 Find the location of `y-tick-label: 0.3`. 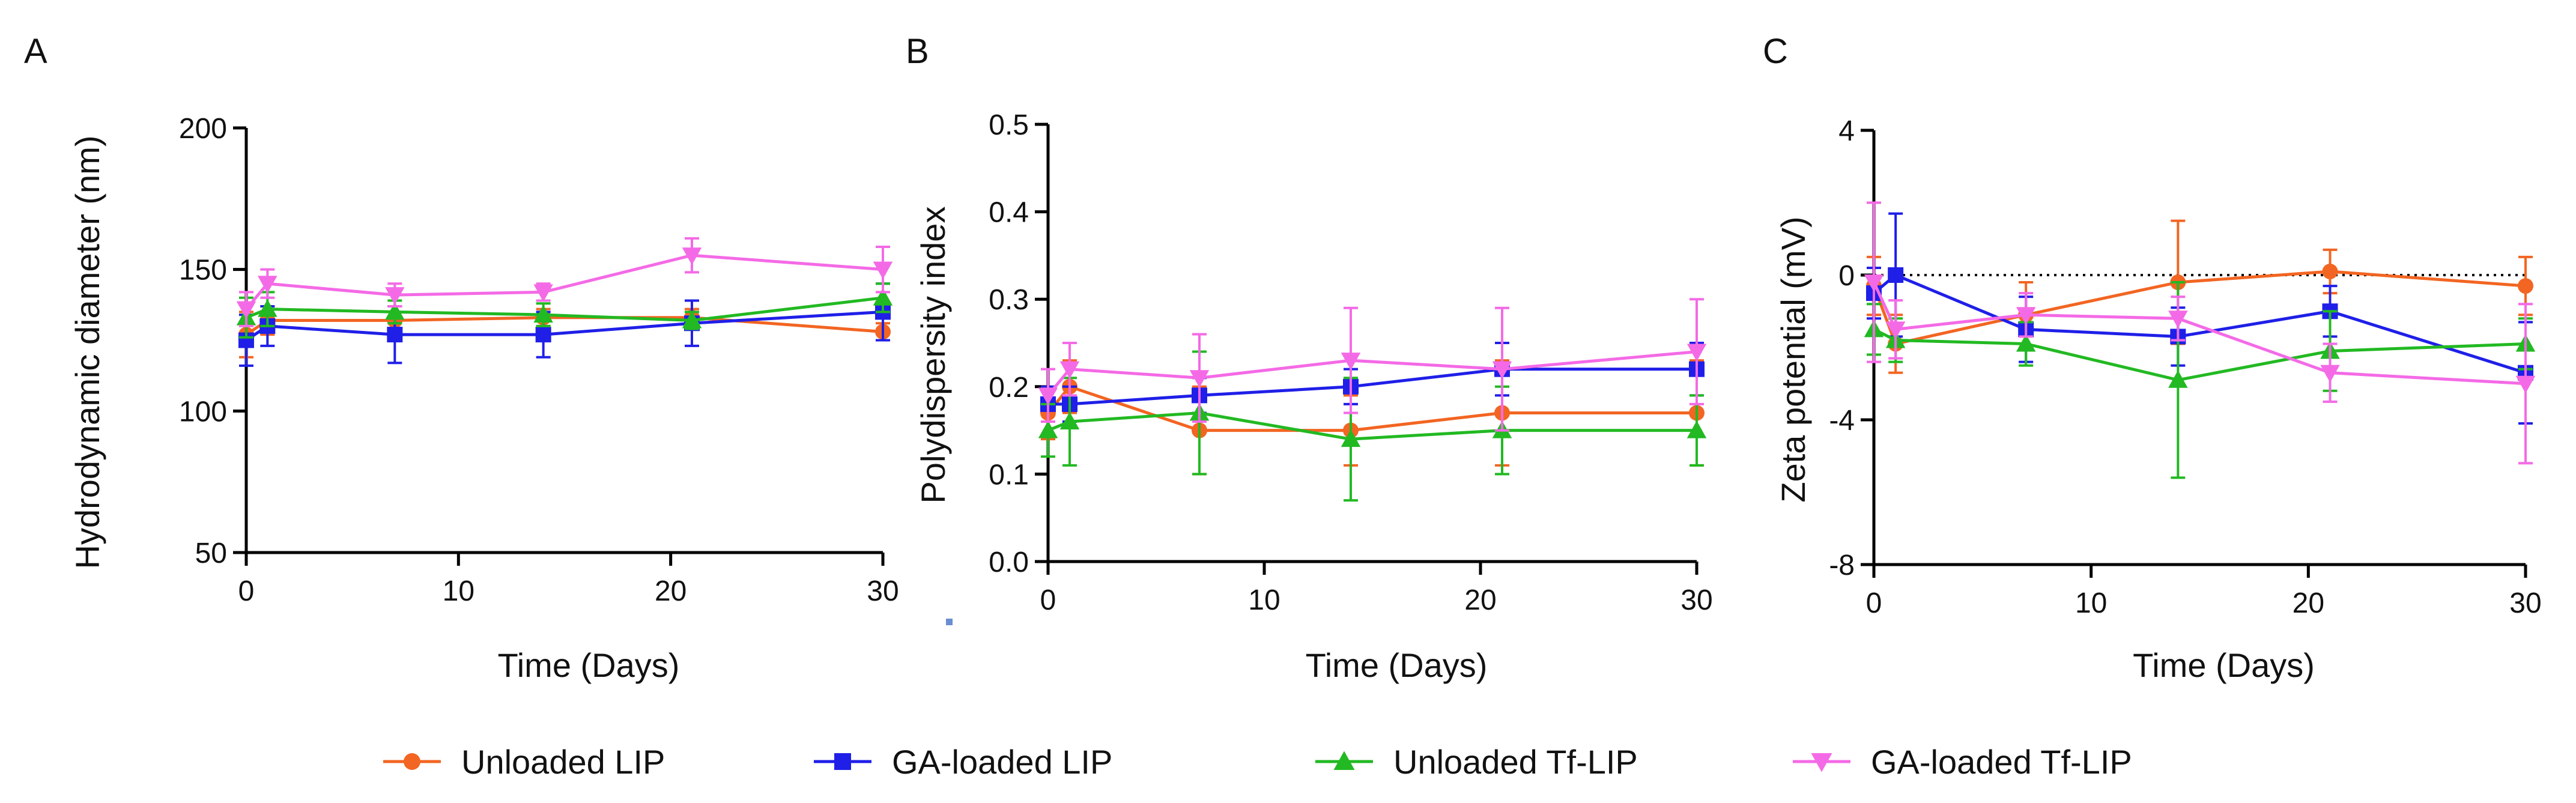

y-tick-label: 0.3 is located at coordinates (1009, 300).